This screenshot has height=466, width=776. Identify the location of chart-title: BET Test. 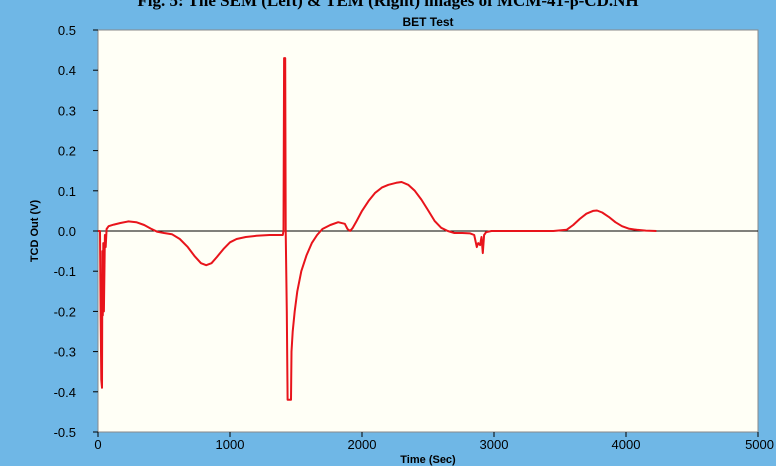
(427, 22).